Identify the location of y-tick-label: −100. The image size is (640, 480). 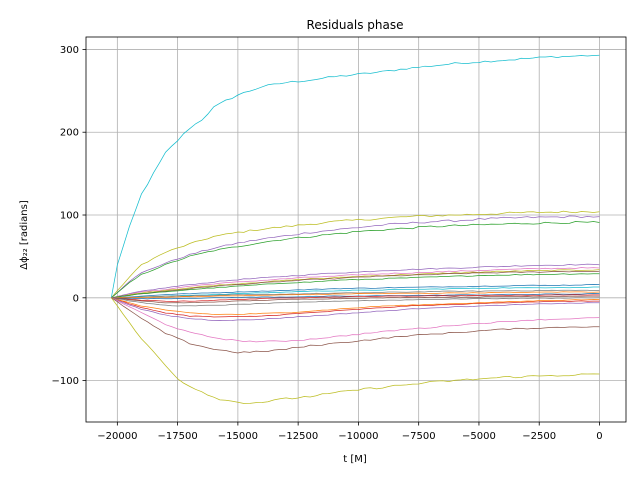
(65, 381).